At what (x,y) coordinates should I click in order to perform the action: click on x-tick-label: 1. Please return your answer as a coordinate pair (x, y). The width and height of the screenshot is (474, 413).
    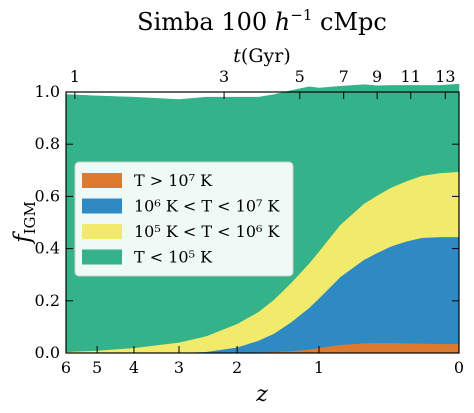
    Looking at the image, I should click on (319, 367).